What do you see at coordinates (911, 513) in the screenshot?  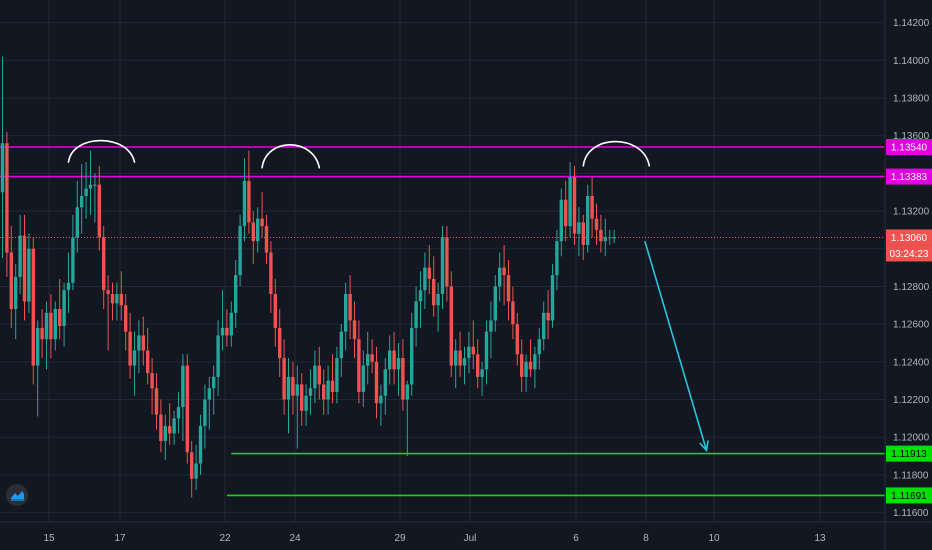 I see `price-tick-label: 1.11600` at bounding box center [911, 513].